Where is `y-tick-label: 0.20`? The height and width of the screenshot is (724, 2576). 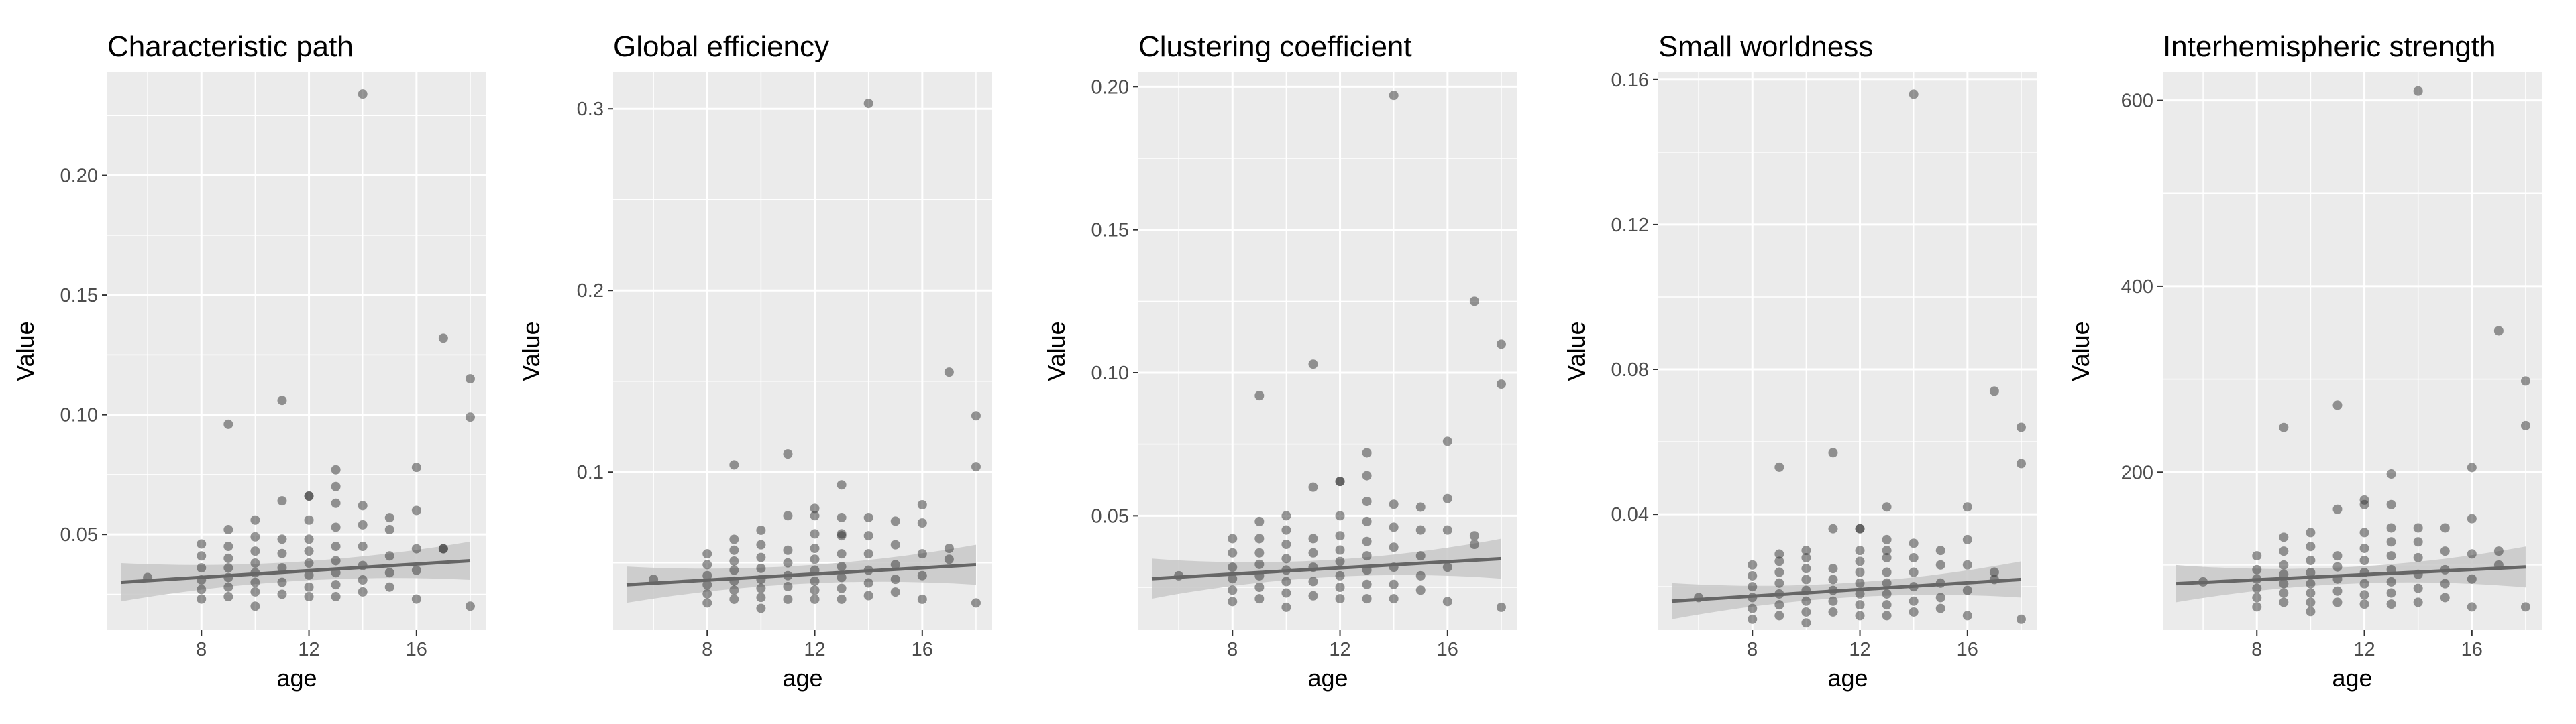 y-tick-label: 0.20 is located at coordinates (79, 176).